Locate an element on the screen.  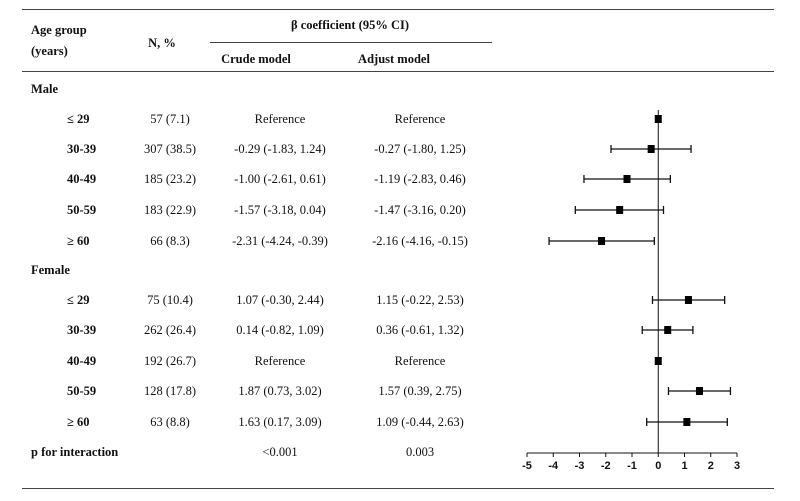
bottom-rule is located at coordinates (398, 488).